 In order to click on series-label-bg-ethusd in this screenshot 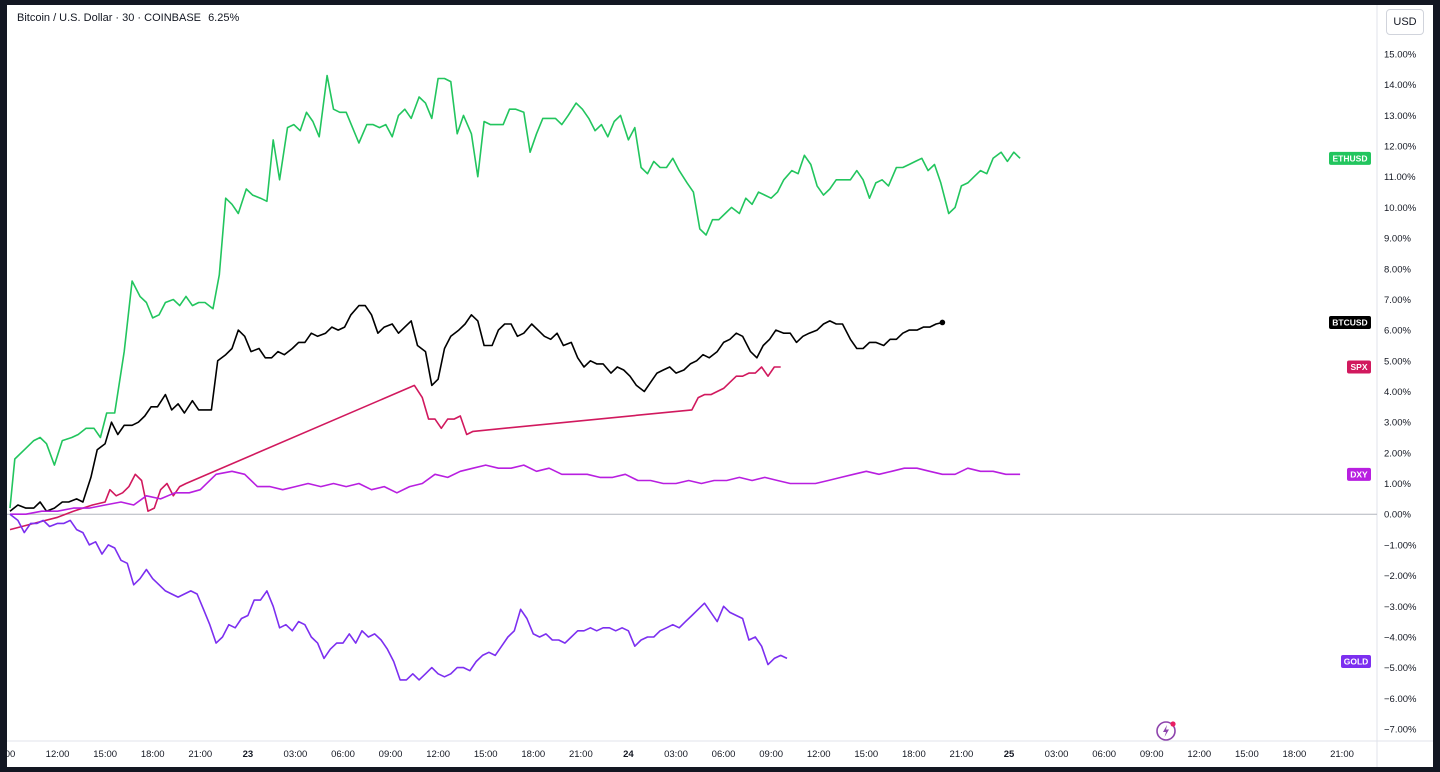, I will do `click(1350, 158)`.